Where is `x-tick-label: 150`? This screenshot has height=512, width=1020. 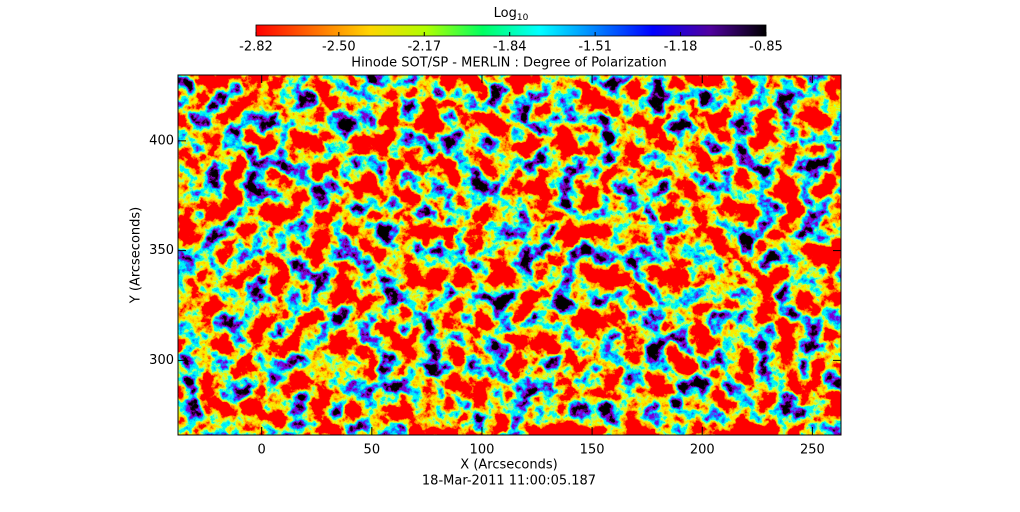 x-tick-label: 150 is located at coordinates (592, 450).